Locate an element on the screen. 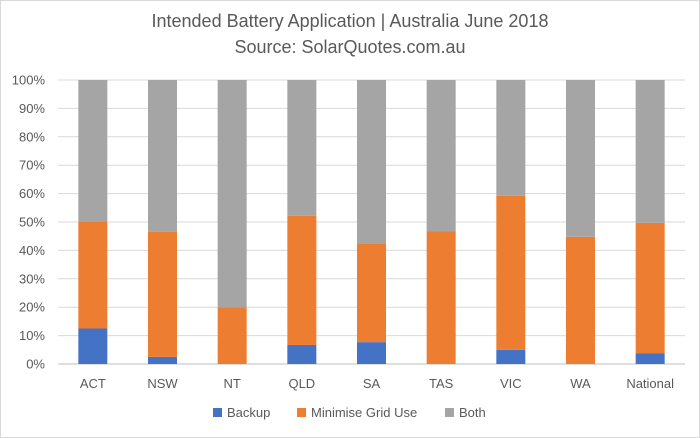  x-tick-label: QLD is located at coordinates (301, 383).